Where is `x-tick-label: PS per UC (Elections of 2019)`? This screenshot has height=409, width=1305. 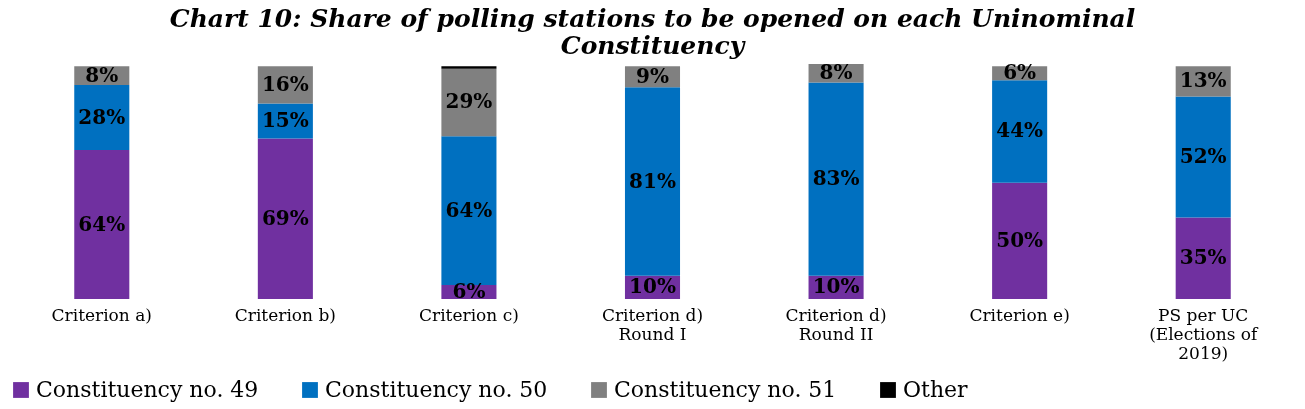
x-tick-label: PS per UC (Elections of 2019) is located at coordinates (1204, 333).